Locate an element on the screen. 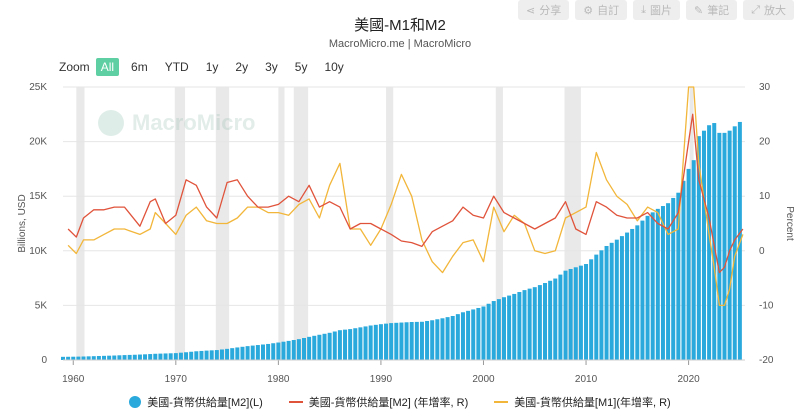  chart-toolbar: ⋖ 分享 ⚙ 自訂 ⤓ 圖片 ✎ 筆記 ⤢ 放大 is located at coordinates (656, 10).